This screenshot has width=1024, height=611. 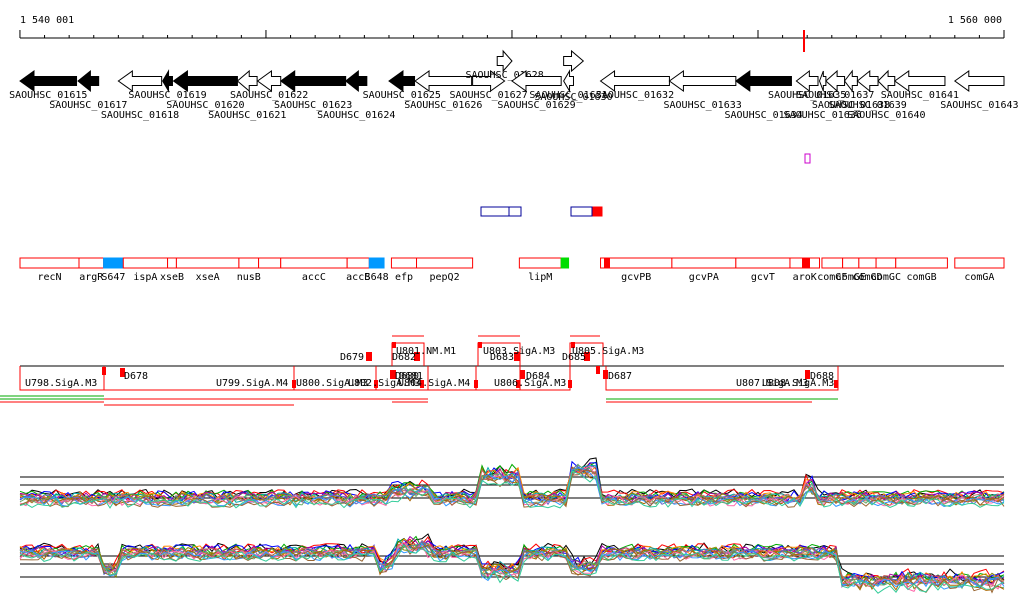 I want to click on gene-label: SAOUHSC_01623, so click(x=313, y=105).